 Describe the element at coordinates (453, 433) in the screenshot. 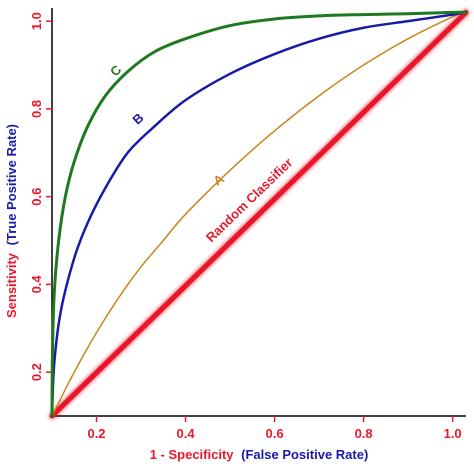

I see `x-tick-label: 1.0` at that location.